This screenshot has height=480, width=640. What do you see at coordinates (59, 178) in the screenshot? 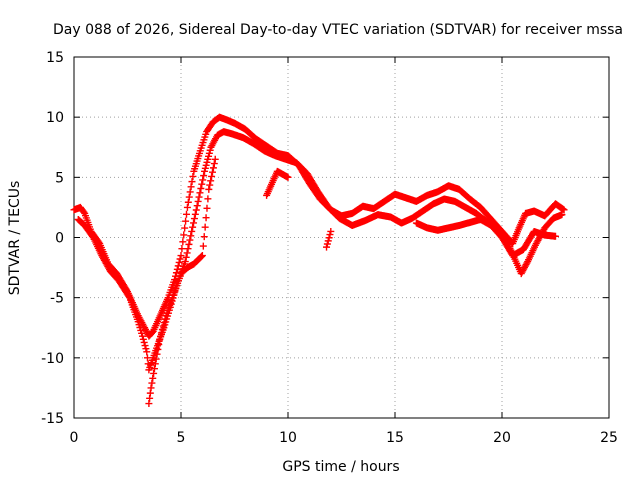
I see `y-tick-label: 5` at bounding box center [59, 178].